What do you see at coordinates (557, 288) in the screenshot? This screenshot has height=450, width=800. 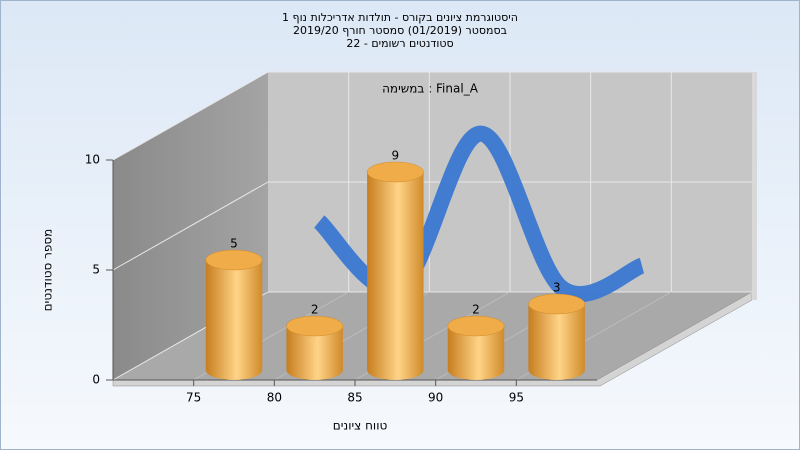 I see `data-label: 3` at bounding box center [557, 288].